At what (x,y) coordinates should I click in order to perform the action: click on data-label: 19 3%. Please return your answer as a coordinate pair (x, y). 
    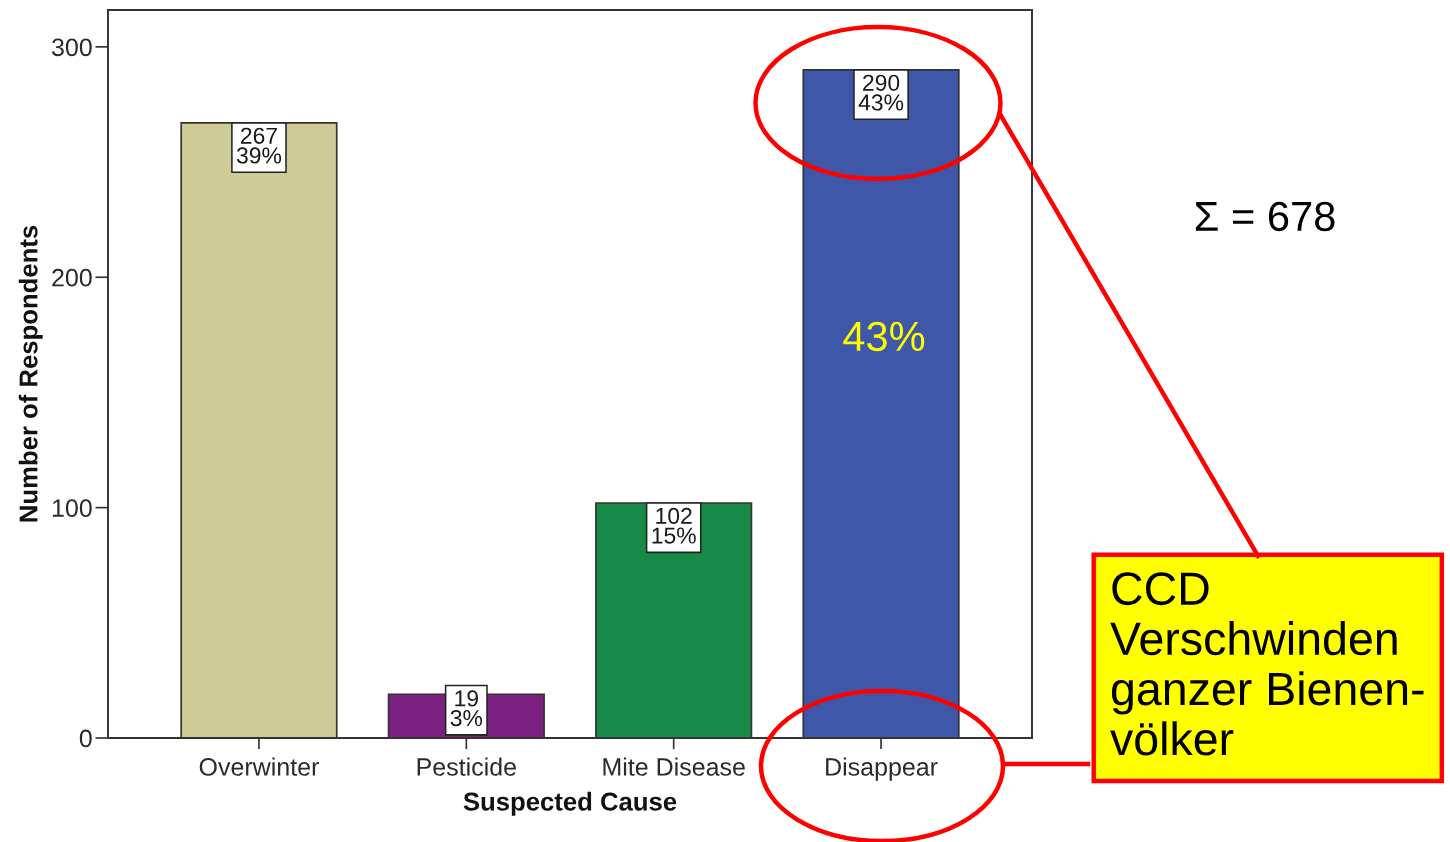
    Looking at the image, I should click on (466, 708).